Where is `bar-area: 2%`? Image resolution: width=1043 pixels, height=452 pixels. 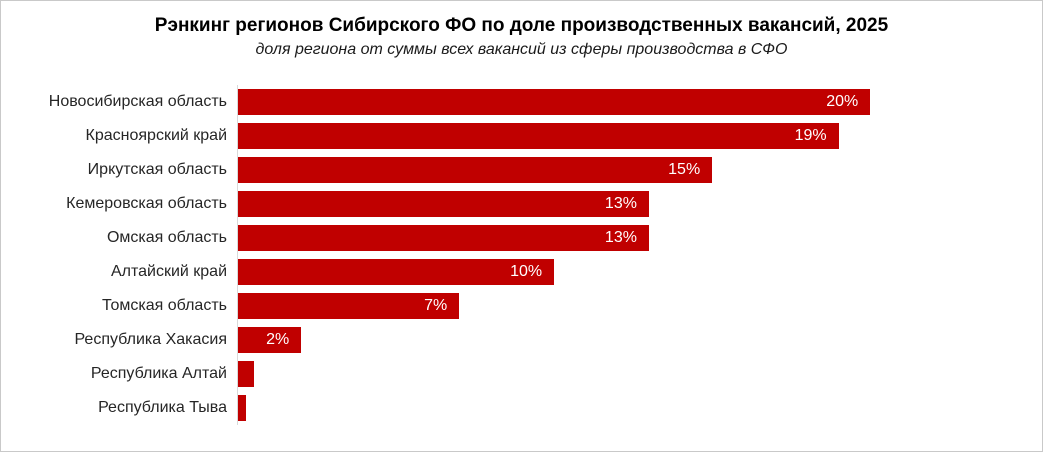
bar-area: 2% is located at coordinates (629, 340).